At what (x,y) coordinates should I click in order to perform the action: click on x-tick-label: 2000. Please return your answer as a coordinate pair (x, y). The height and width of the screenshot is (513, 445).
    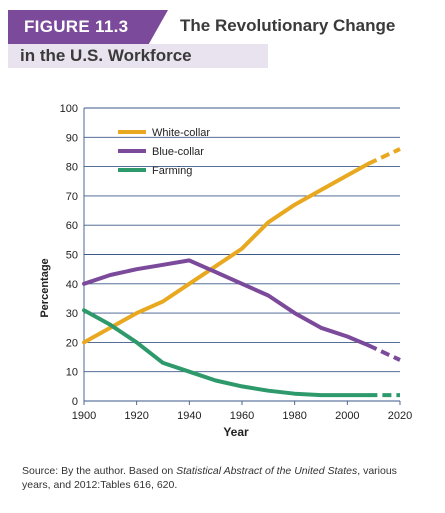
    Looking at the image, I should click on (347, 416).